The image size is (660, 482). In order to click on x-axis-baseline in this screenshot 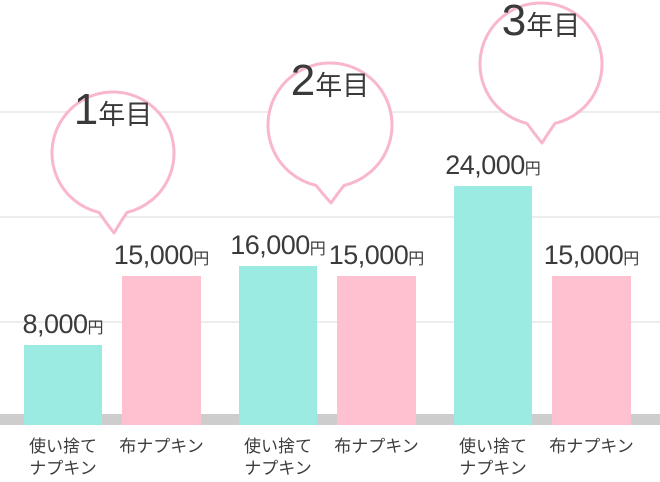, I will do `click(330, 419)`.